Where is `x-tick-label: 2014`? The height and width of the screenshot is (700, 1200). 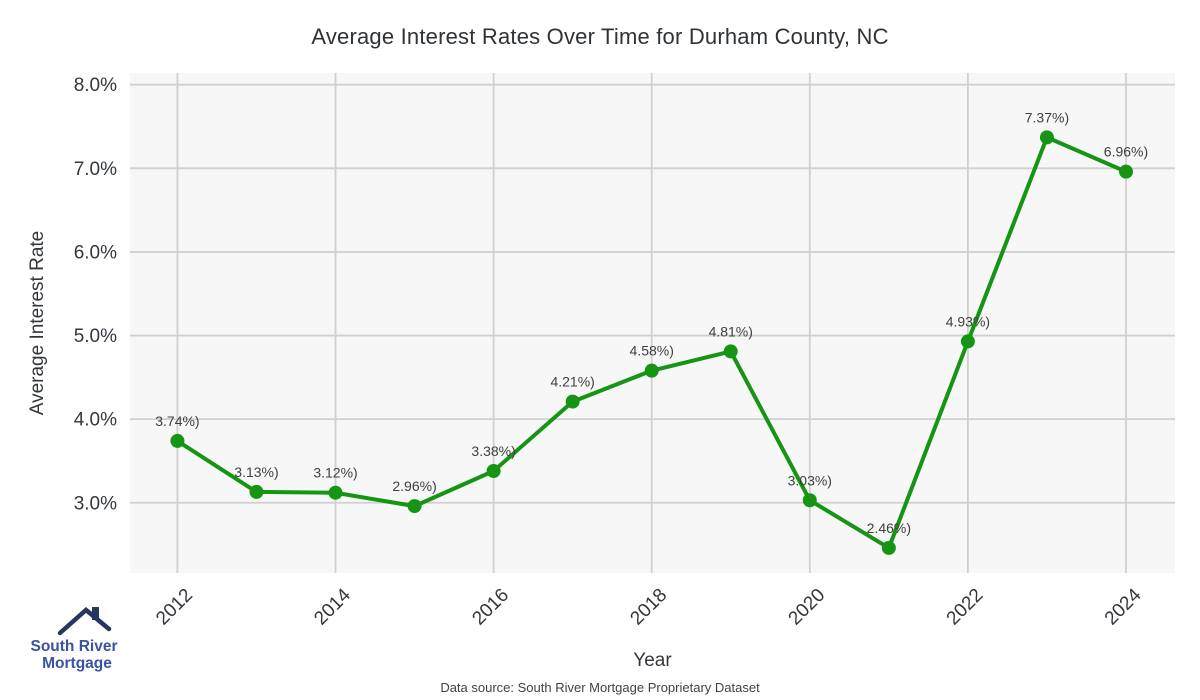 x-tick-label: 2014 is located at coordinates (332, 606).